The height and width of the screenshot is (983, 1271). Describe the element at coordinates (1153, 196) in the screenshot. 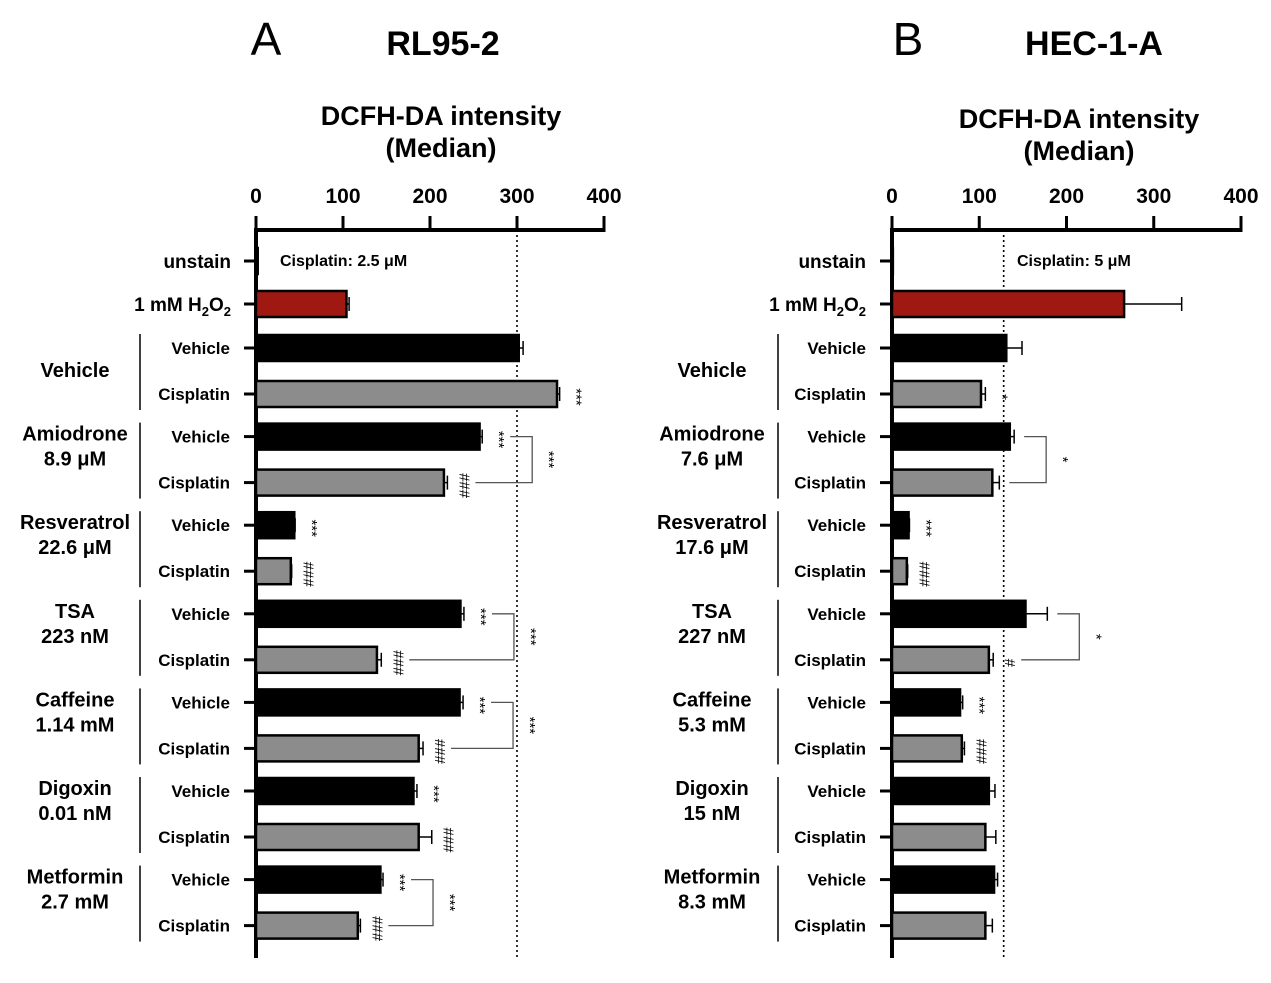

I see `x-tick-label: 300` at that location.